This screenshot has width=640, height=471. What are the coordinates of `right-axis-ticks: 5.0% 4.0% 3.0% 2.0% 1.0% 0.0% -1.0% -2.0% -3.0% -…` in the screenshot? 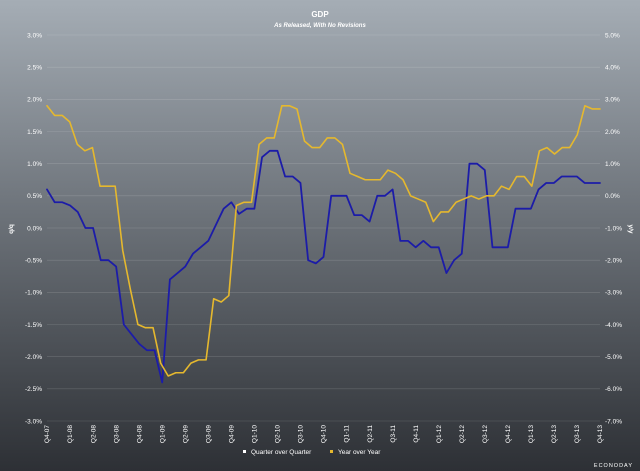 It's located at (613, 228).